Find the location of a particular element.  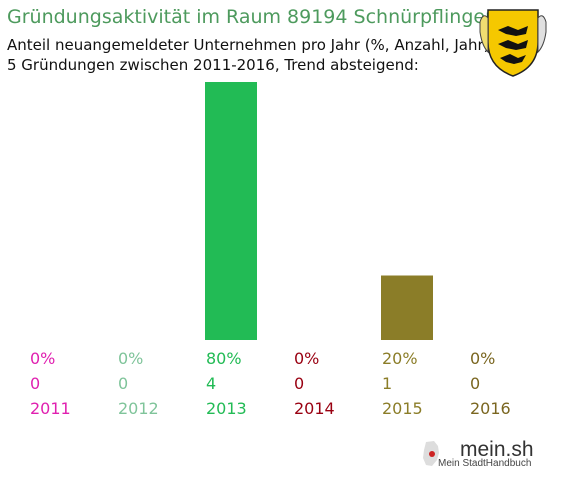

year-label-2011: 2011 is located at coordinates (50, 408).